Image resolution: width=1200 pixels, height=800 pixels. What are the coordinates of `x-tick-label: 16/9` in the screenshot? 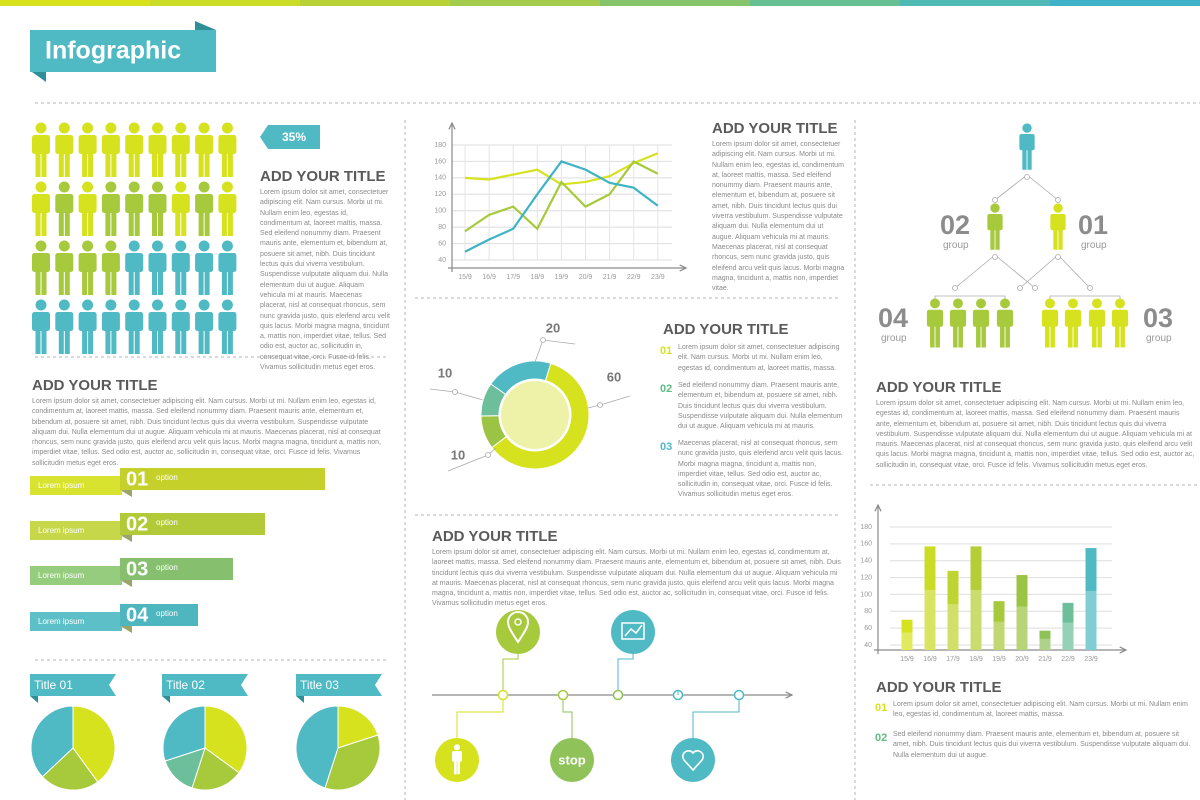 It's located at (930, 659).